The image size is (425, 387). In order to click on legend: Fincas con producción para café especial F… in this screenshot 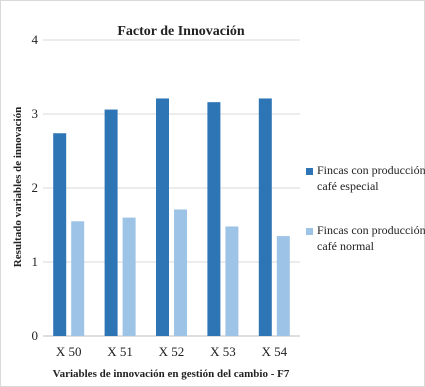, I will do `click(365, 208)`.